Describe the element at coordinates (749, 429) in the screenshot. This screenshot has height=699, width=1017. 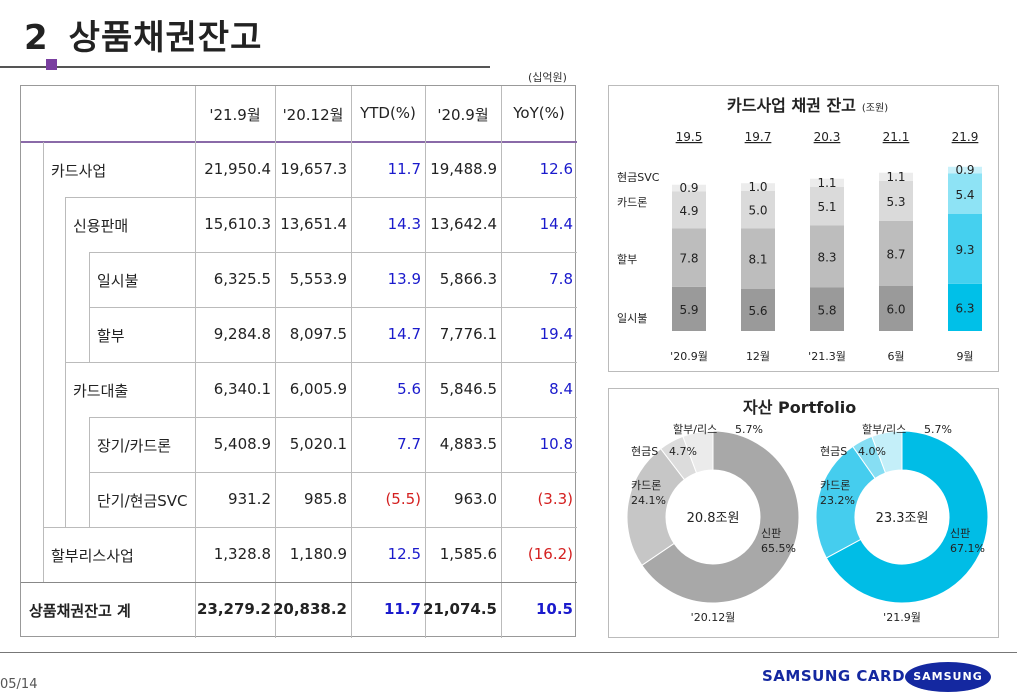
I see `slice-value-label: 5.7%` at that location.